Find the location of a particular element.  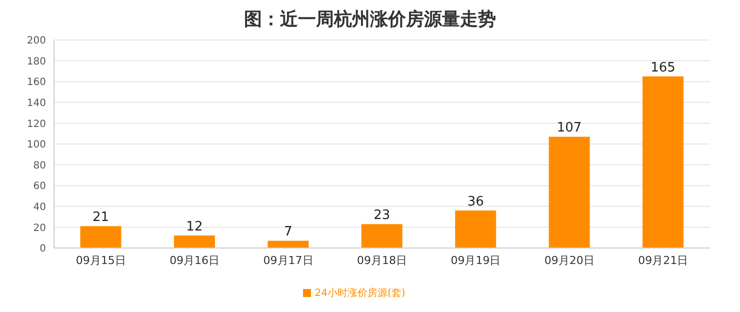

data-label: 107 is located at coordinates (569, 128).